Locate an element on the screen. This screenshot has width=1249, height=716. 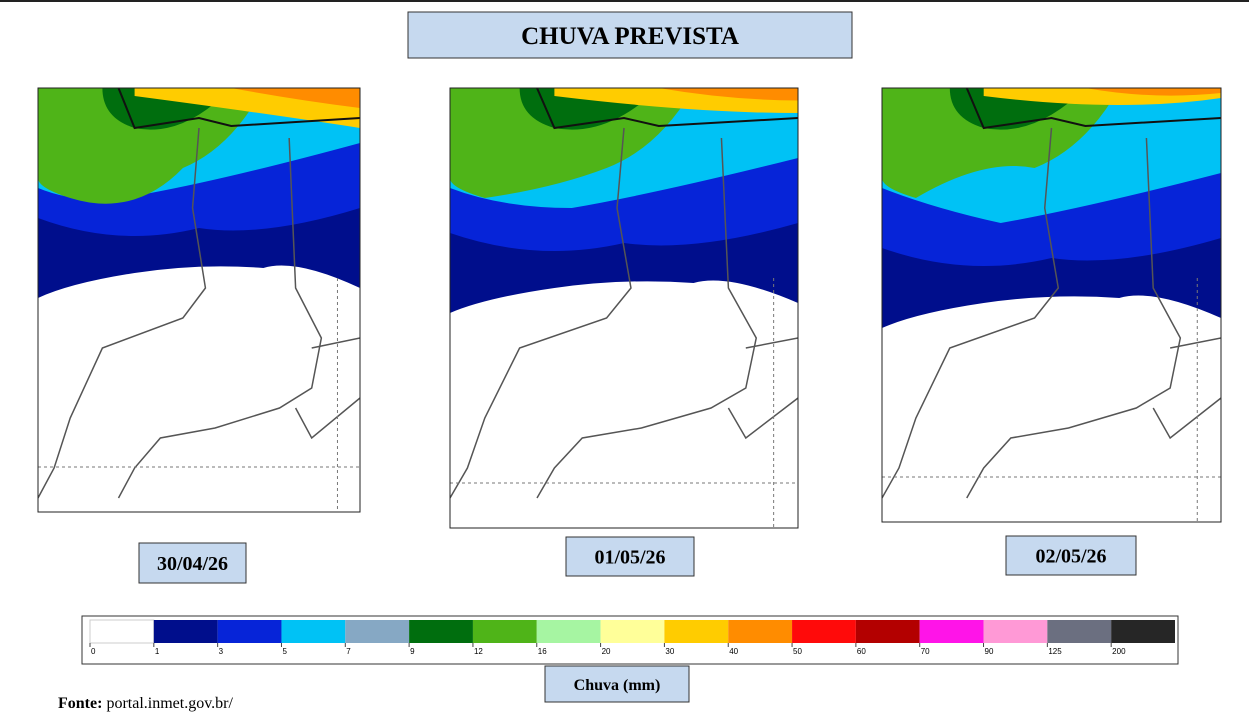
map-date: 02/05/26 is located at coordinates (1070, 557).